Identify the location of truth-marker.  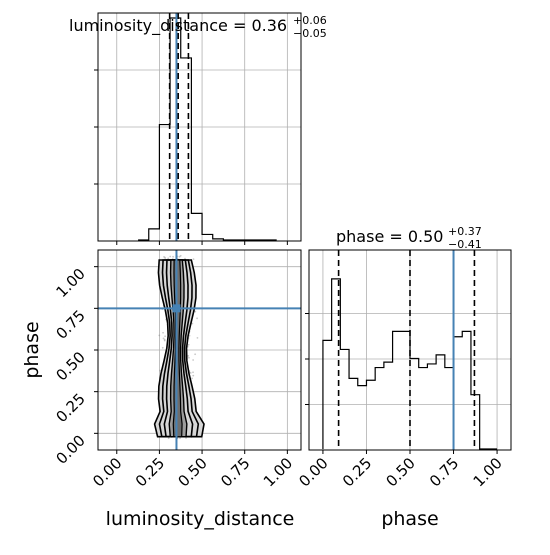
(176, 308).